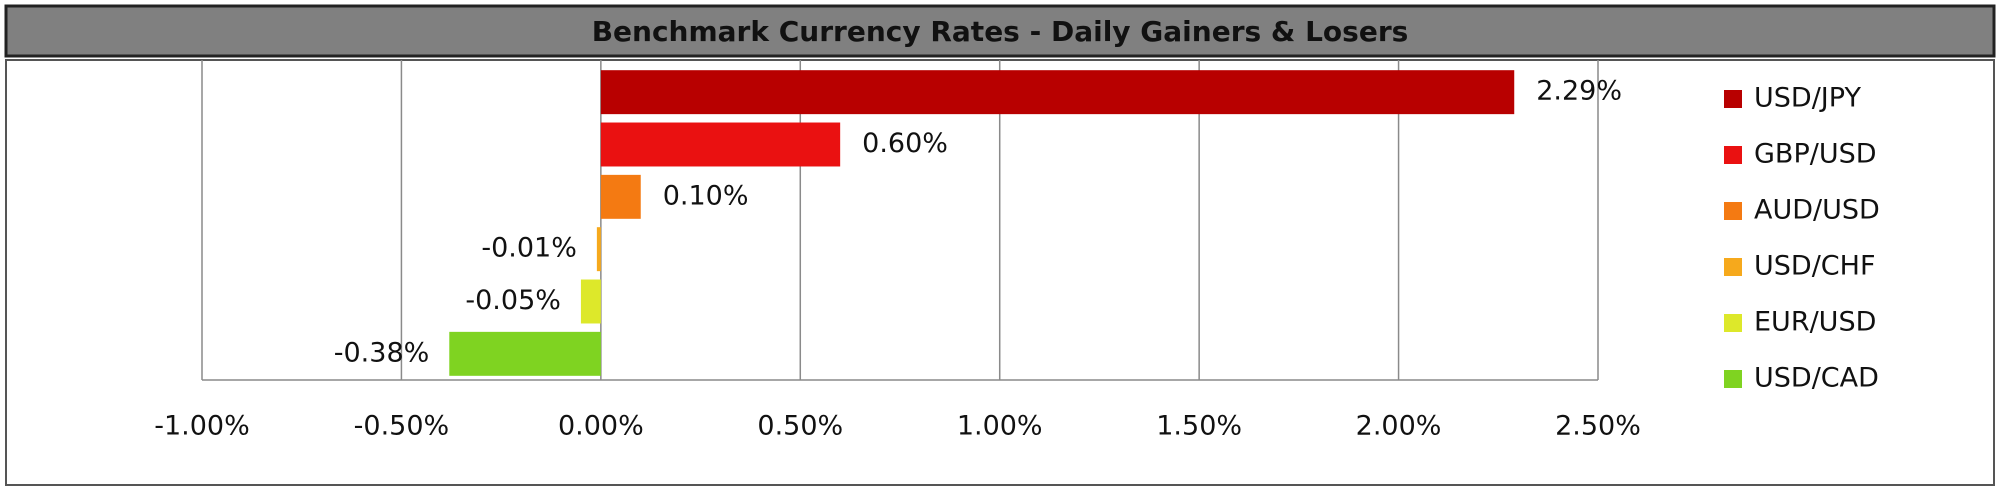  I want to click on x-tick-label: 0.00%, so click(601, 426).